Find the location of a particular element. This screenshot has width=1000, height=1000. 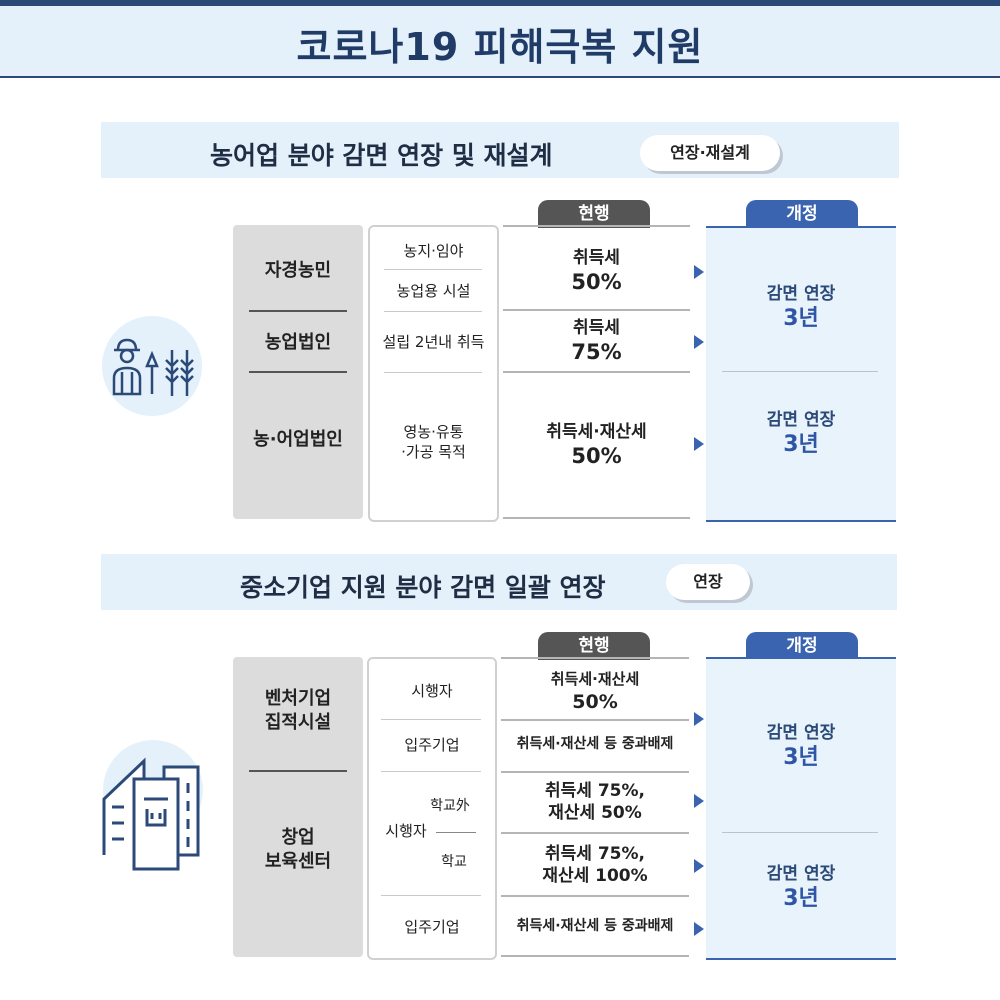

current-value: 취득세 75%, 재산세 50% is located at coordinates (595, 802).